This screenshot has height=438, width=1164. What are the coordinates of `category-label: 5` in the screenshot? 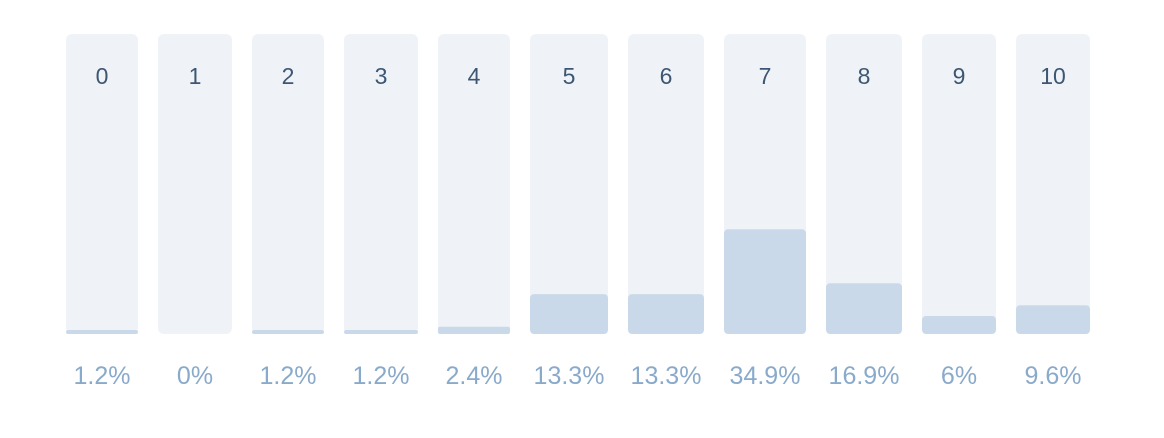 It's located at (569, 76).